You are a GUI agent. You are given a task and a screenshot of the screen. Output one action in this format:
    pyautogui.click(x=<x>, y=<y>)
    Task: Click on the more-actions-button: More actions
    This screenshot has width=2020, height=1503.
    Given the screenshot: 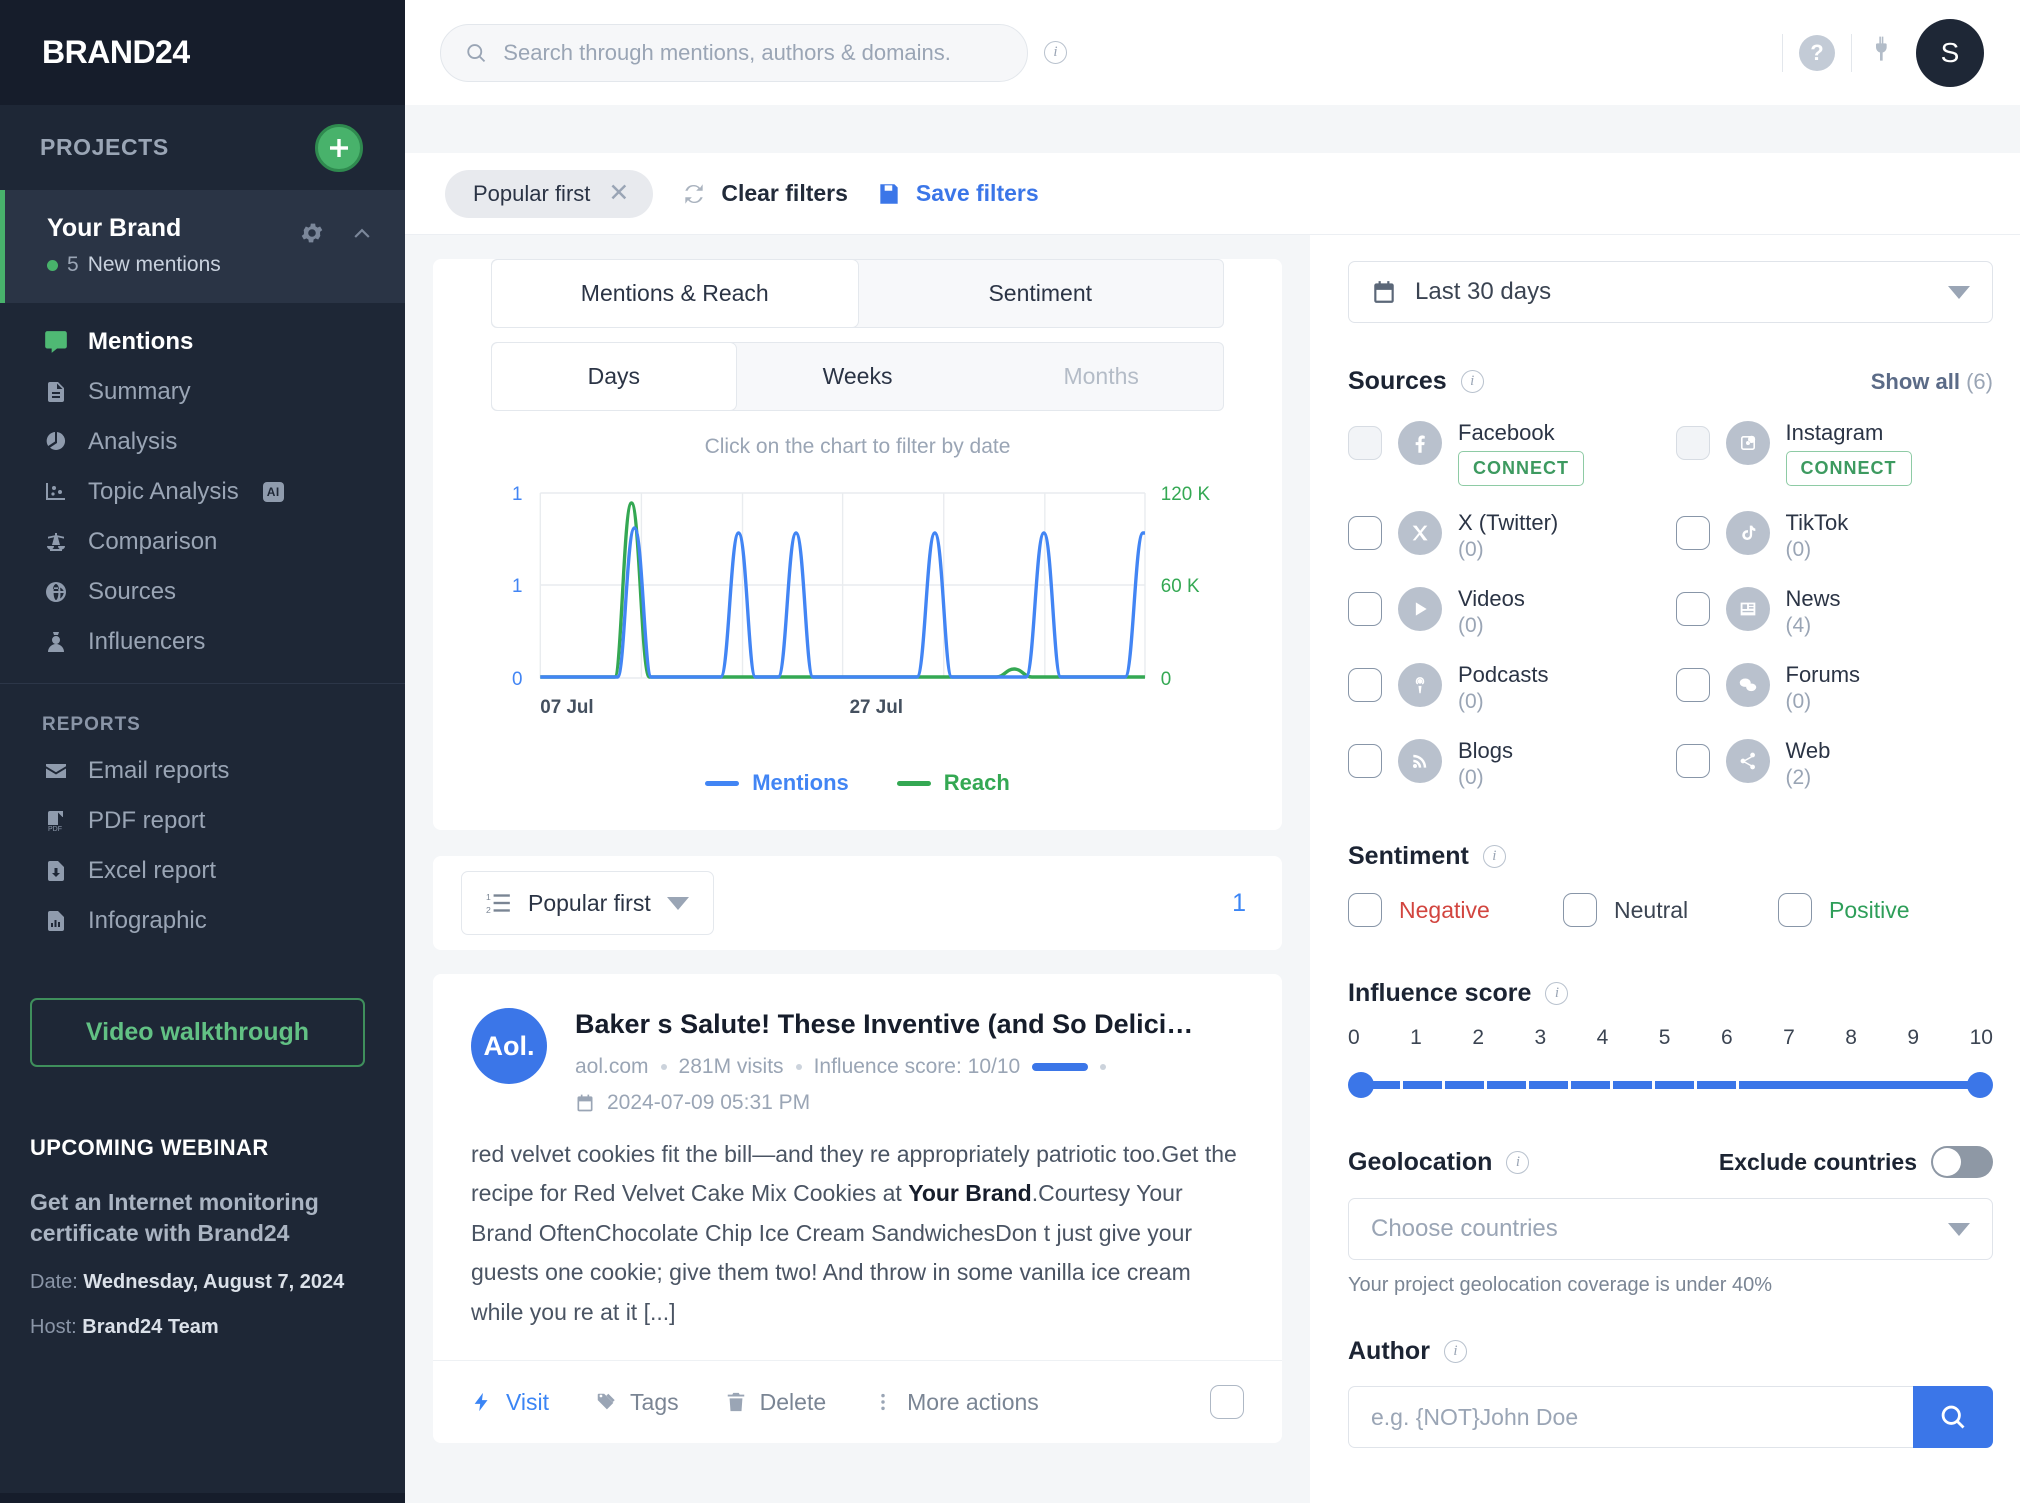 What is the action you would take?
    pyautogui.click(x=955, y=1402)
    